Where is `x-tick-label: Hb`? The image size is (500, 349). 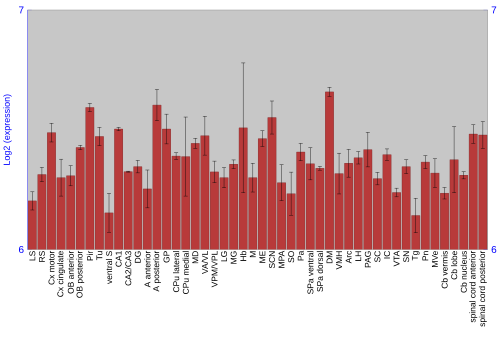 x-tick-label: Hb is located at coordinates (243, 255).